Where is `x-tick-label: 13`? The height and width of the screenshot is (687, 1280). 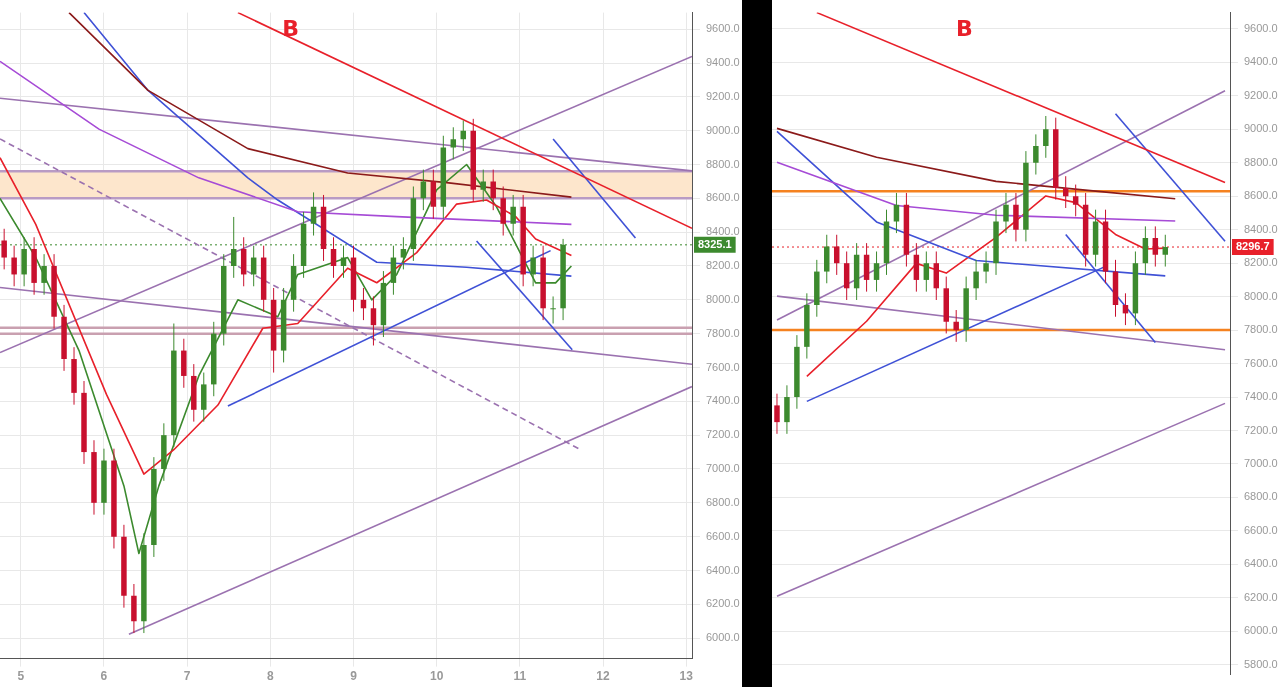 x-tick-label: 13 is located at coordinates (686, 676).